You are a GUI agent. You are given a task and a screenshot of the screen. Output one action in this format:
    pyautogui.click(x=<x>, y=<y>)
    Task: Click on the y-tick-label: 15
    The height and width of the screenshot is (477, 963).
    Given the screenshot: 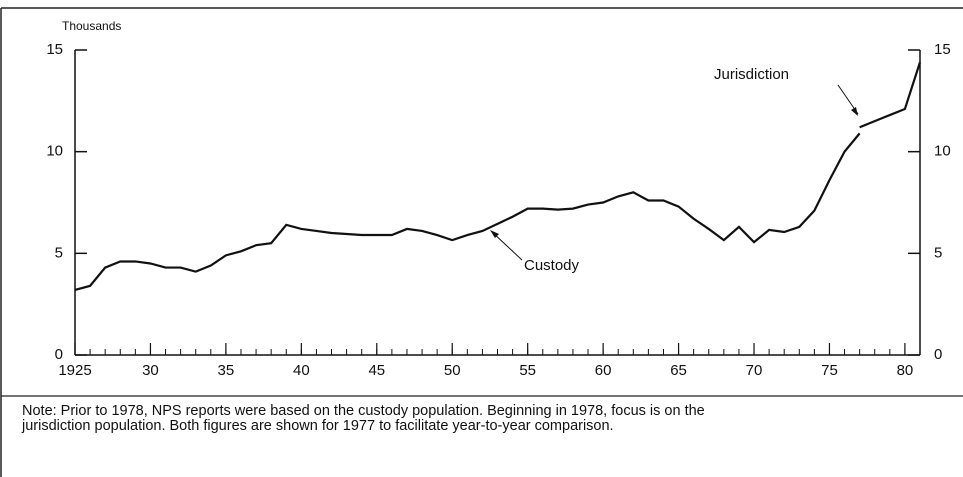 What is the action you would take?
    pyautogui.click(x=54, y=49)
    